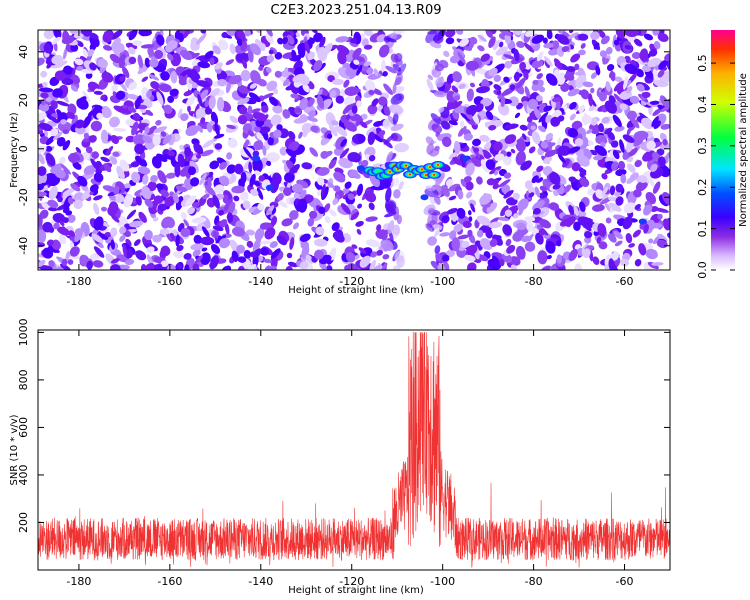 The height and width of the screenshot is (600, 750). Describe the element at coordinates (723, 150) in the screenshot. I see `colorbar-gradient` at that location.